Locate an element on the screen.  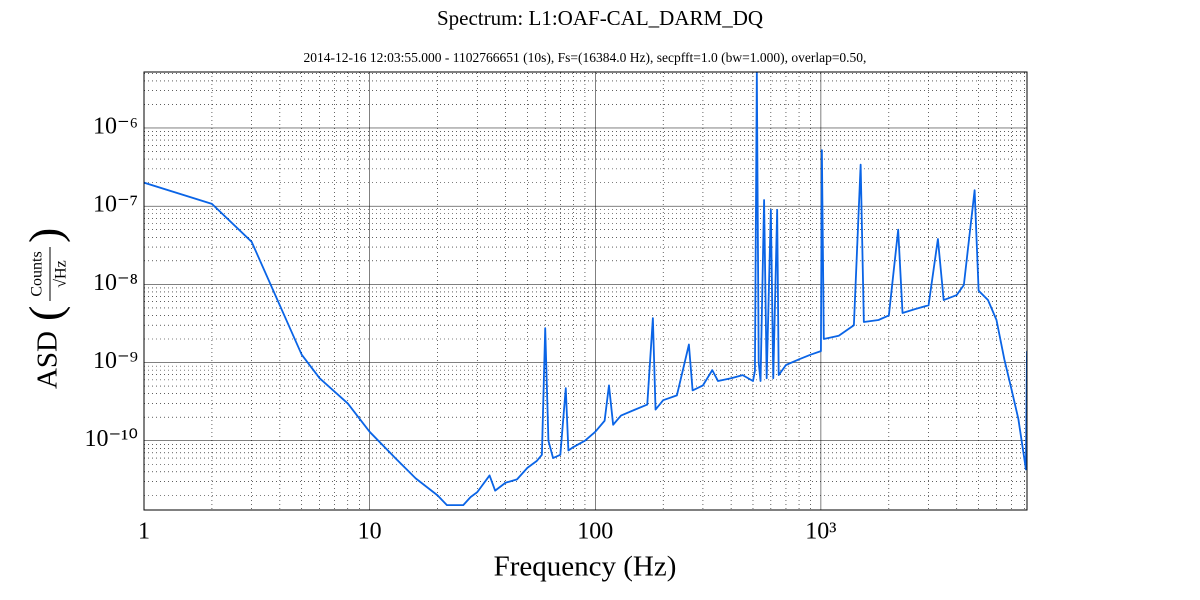
y-unit-denominator: √Hz is located at coordinates (61, 273).